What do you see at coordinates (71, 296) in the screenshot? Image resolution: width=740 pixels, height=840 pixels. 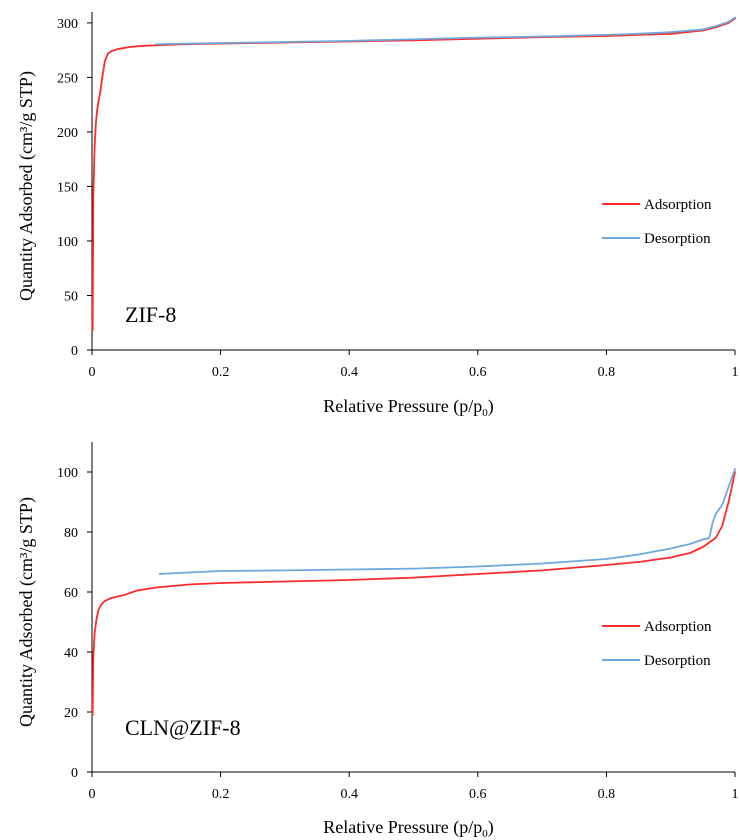 I see `y-tick-label: 50` at bounding box center [71, 296].